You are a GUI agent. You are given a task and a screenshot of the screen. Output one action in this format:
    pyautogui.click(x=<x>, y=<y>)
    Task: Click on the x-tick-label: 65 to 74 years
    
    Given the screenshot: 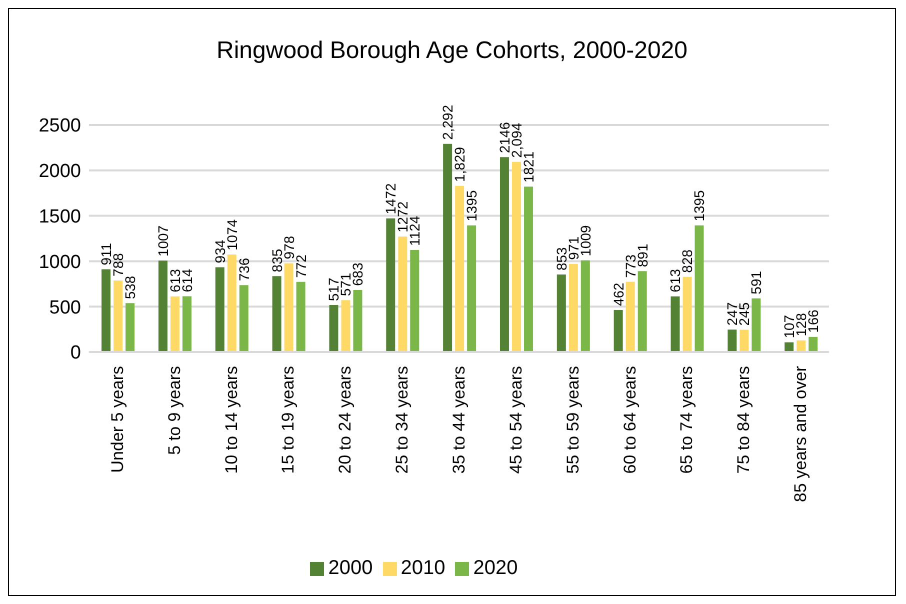 What is the action you would take?
    pyautogui.click(x=686, y=420)
    